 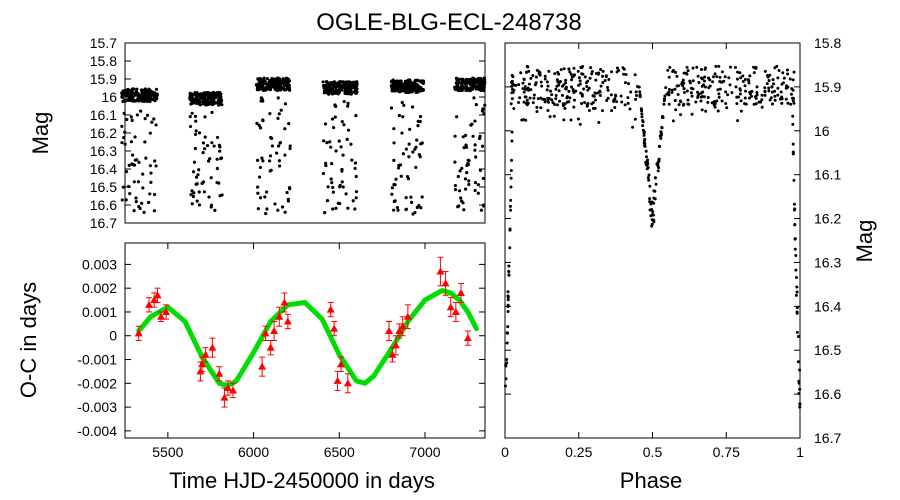 What do you see at coordinates (103, 169) in the screenshot?
I see `y-tick-label: 16.4` at bounding box center [103, 169].